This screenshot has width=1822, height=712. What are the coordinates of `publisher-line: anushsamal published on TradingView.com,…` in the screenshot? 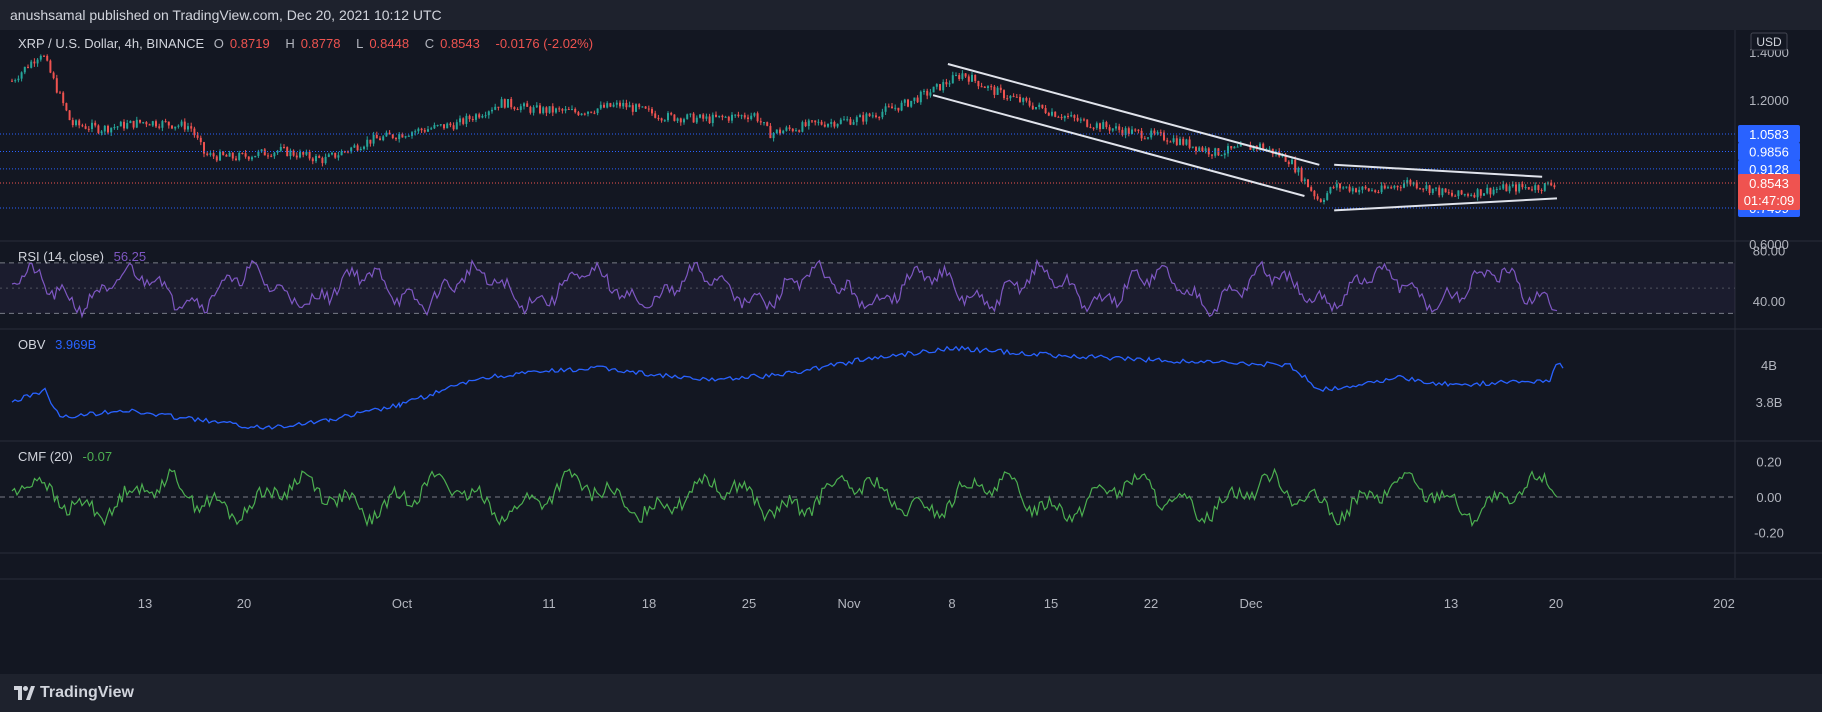 It's located at (226, 15).